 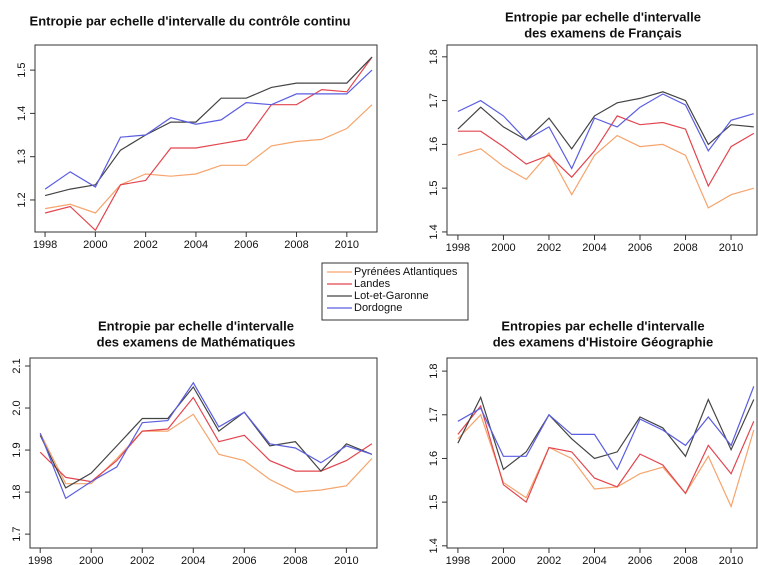 I want to click on chart-title: des examens de Mathématiques, so click(x=196, y=341).